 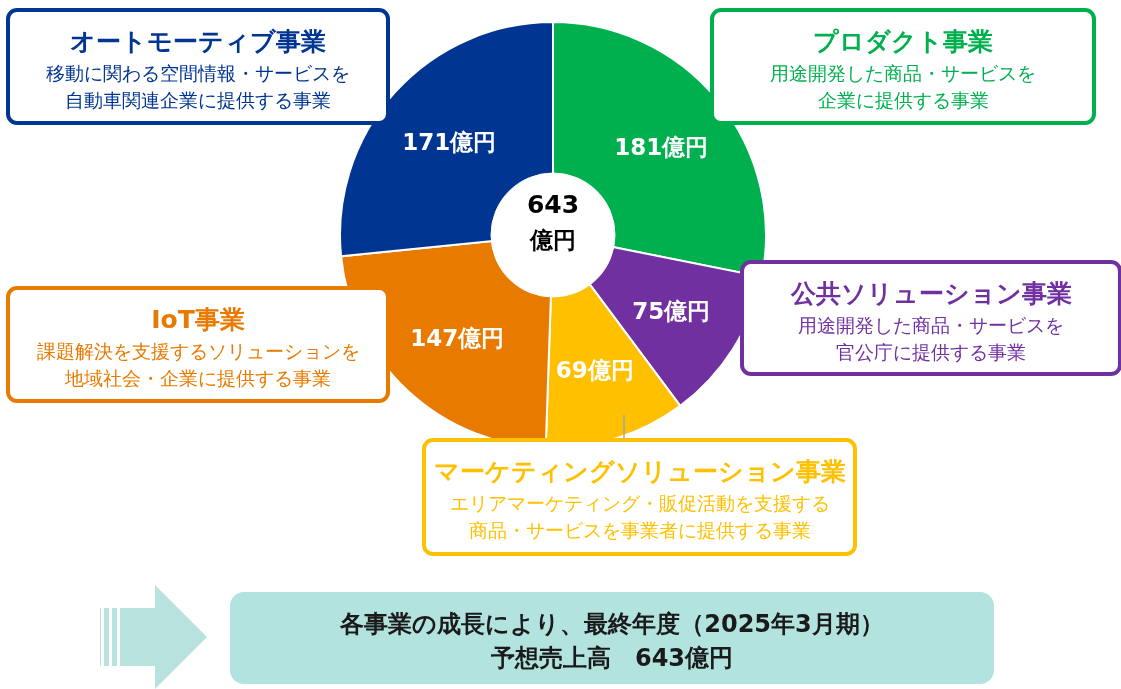 I want to click on data-label: 171億円, so click(x=449, y=142).